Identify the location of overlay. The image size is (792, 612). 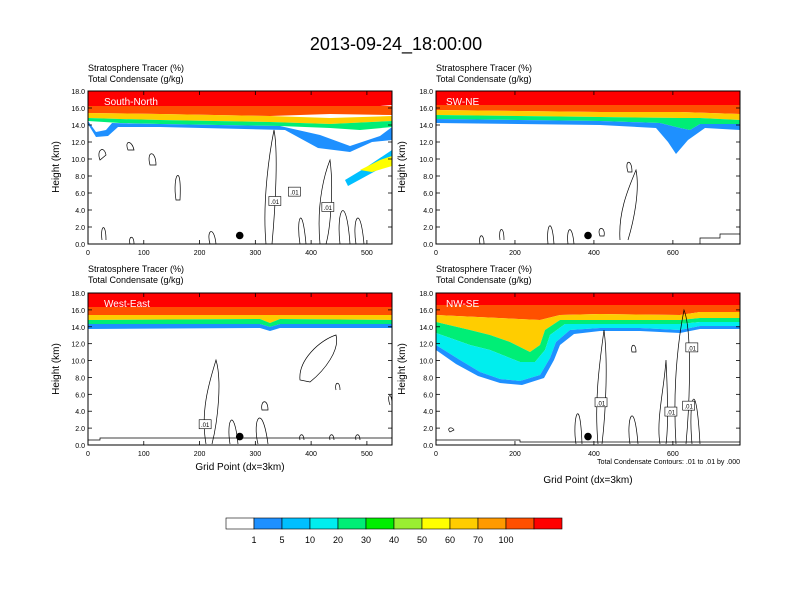
(588, 235).